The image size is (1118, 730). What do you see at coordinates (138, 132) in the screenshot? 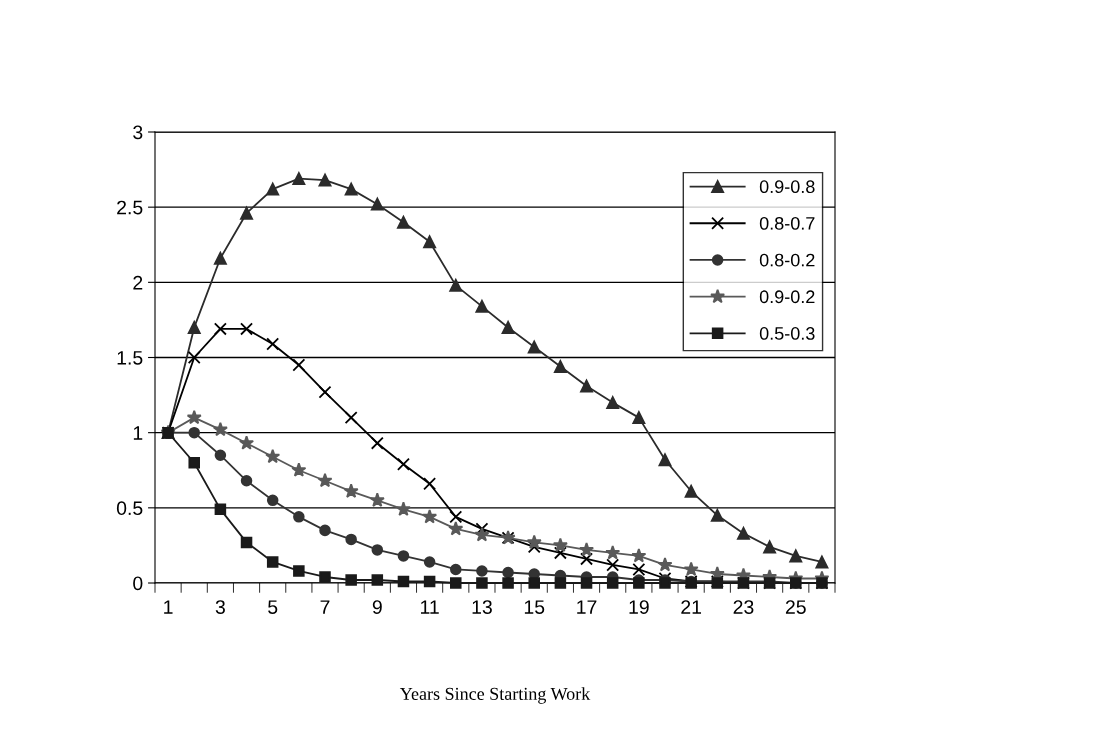
I see `y-tick-label: 3` at bounding box center [138, 132].